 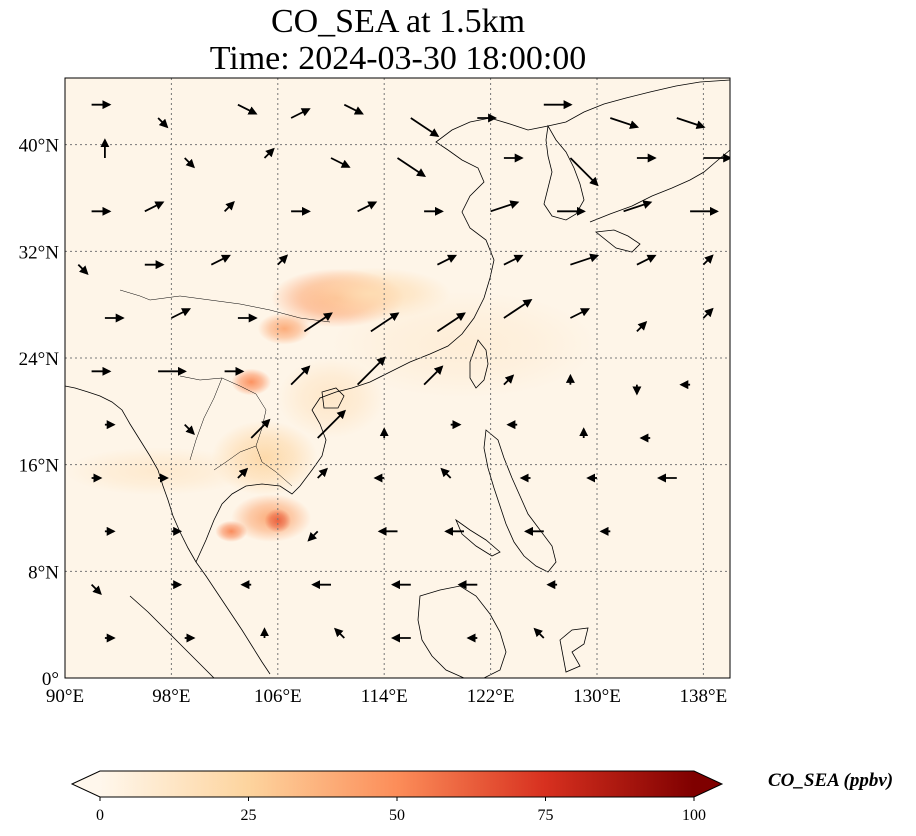 What do you see at coordinates (831, 780) in the screenshot?
I see `colorbar-label: CO_SEA (ppbv)` at bounding box center [831, 780].